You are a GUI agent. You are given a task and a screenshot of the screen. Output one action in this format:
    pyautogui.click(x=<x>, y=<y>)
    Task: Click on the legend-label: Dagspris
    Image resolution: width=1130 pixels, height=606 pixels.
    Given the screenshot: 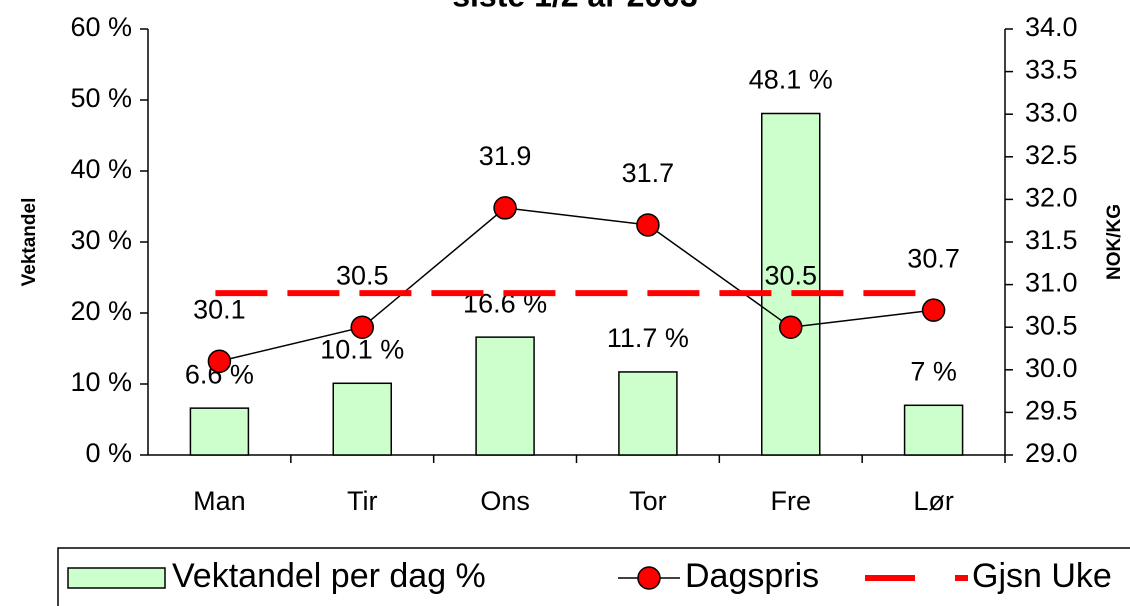 What is the action you would take?
    pyautogui.click(x=752, y=576)
    